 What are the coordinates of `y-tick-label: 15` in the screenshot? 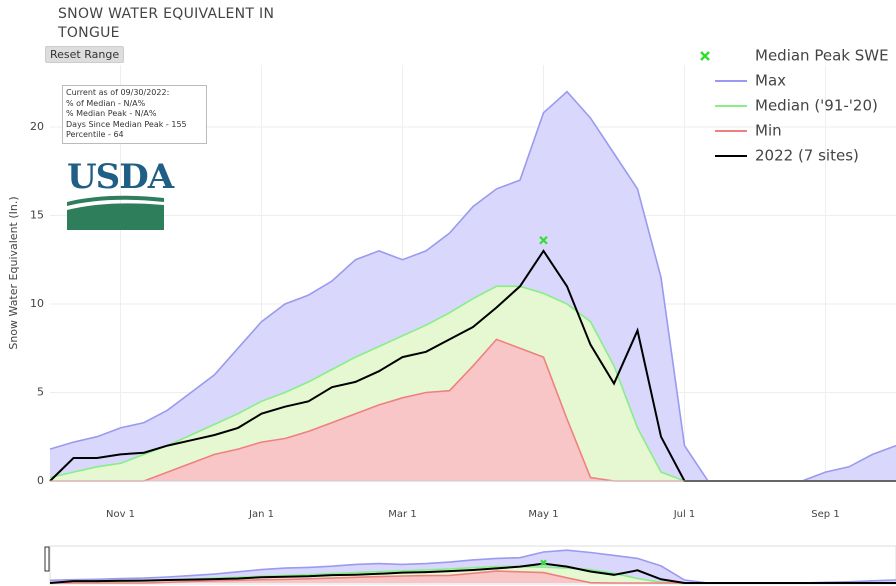 It's located at (37, 214).